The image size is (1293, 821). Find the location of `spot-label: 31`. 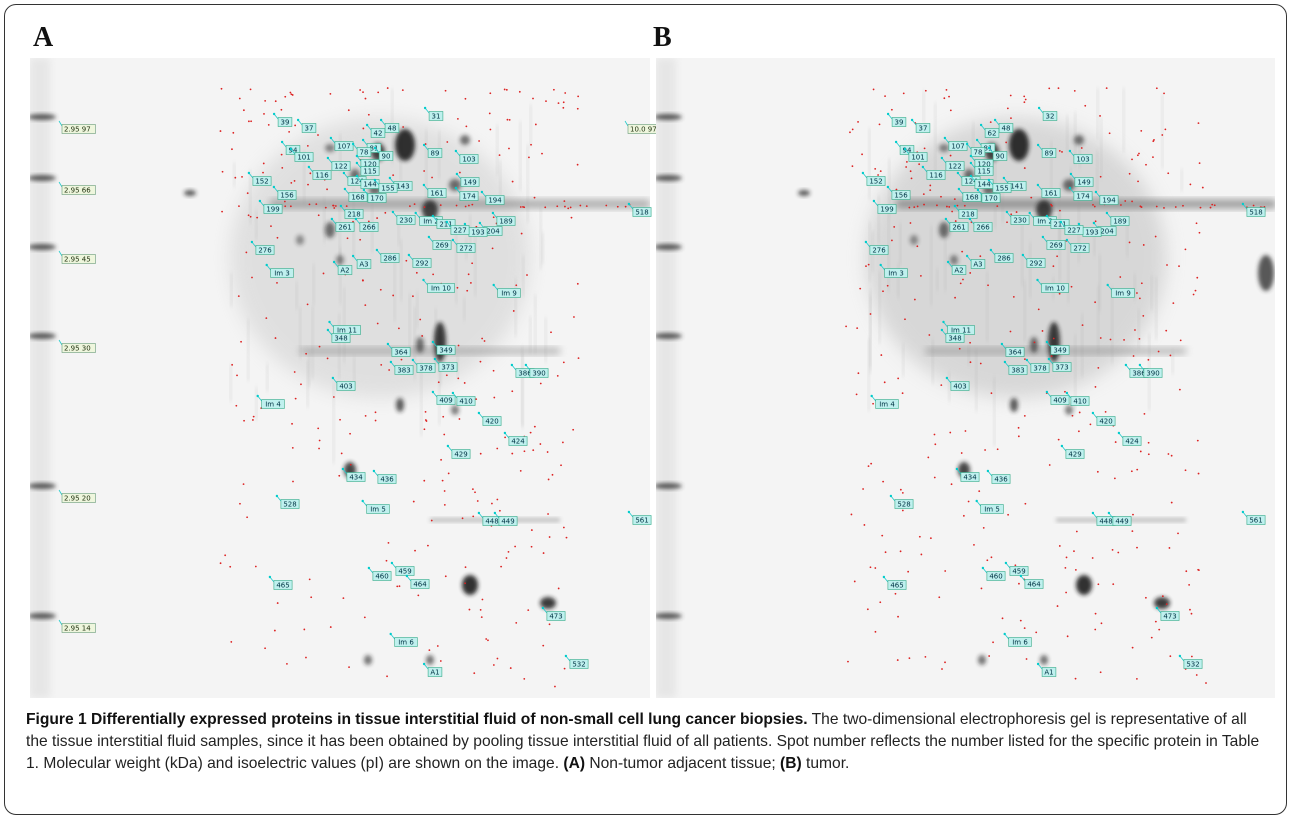

spot-label: 31 is located at coordinates (436, 117).